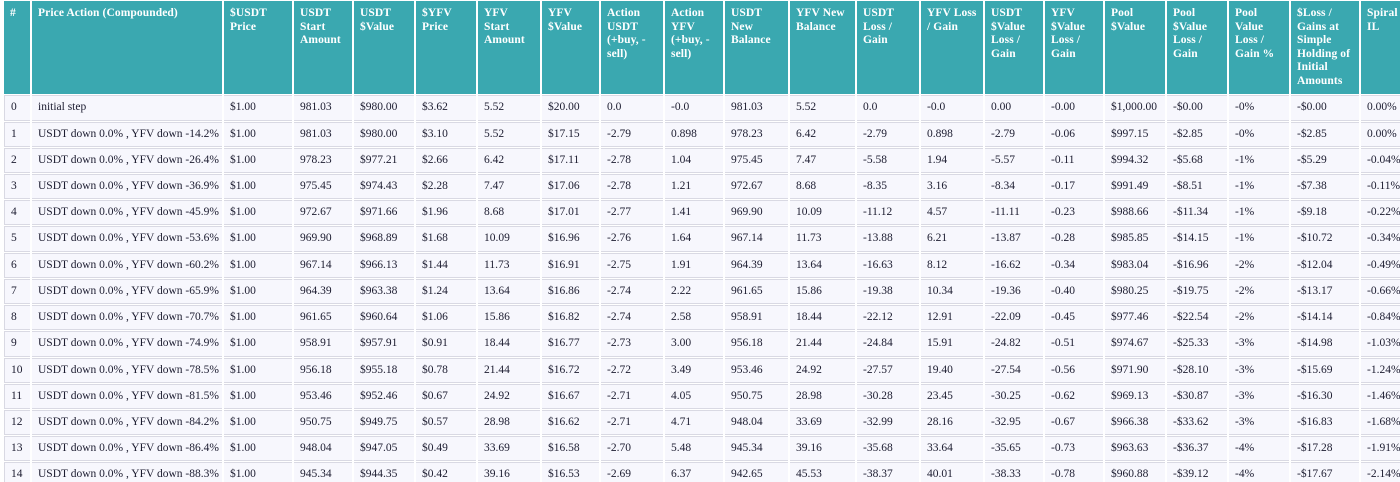  I want to click on table-cell: 33.69, so click(509, 449).